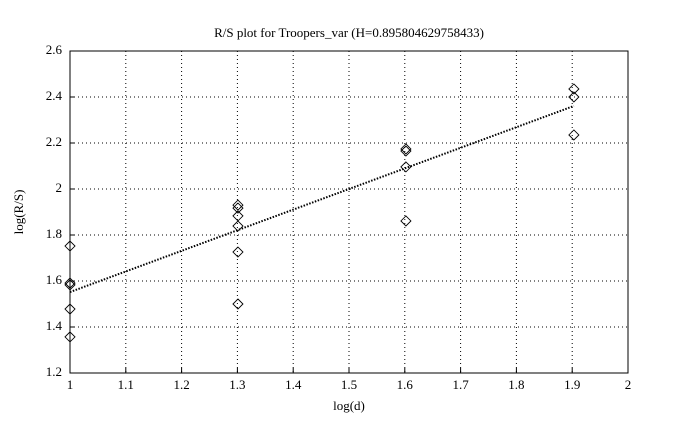 The height and width of the screenshot is (430, 678). What do you see at coordinates (54, 141) in the screenshot?
I see `y-tick-label: 2.2` at bounding box center [54, 141].